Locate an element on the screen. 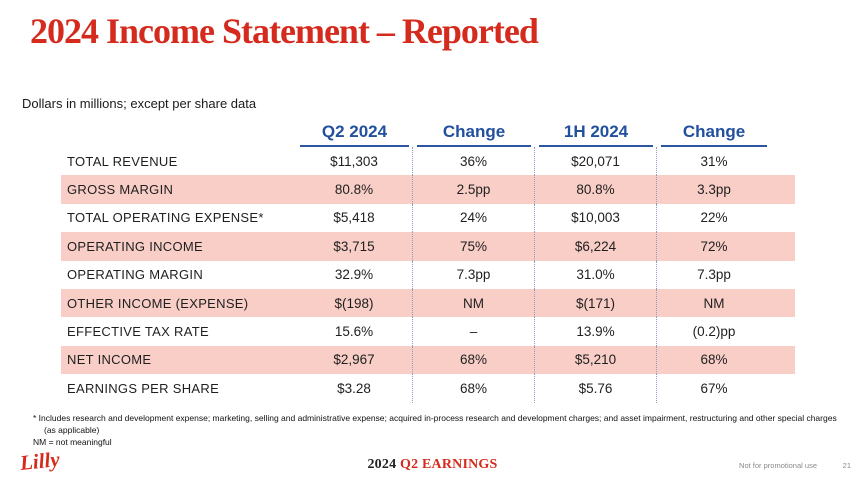  row-label: TOTAL OPERATING EXPENSE* is located at coordinates (165, 218).